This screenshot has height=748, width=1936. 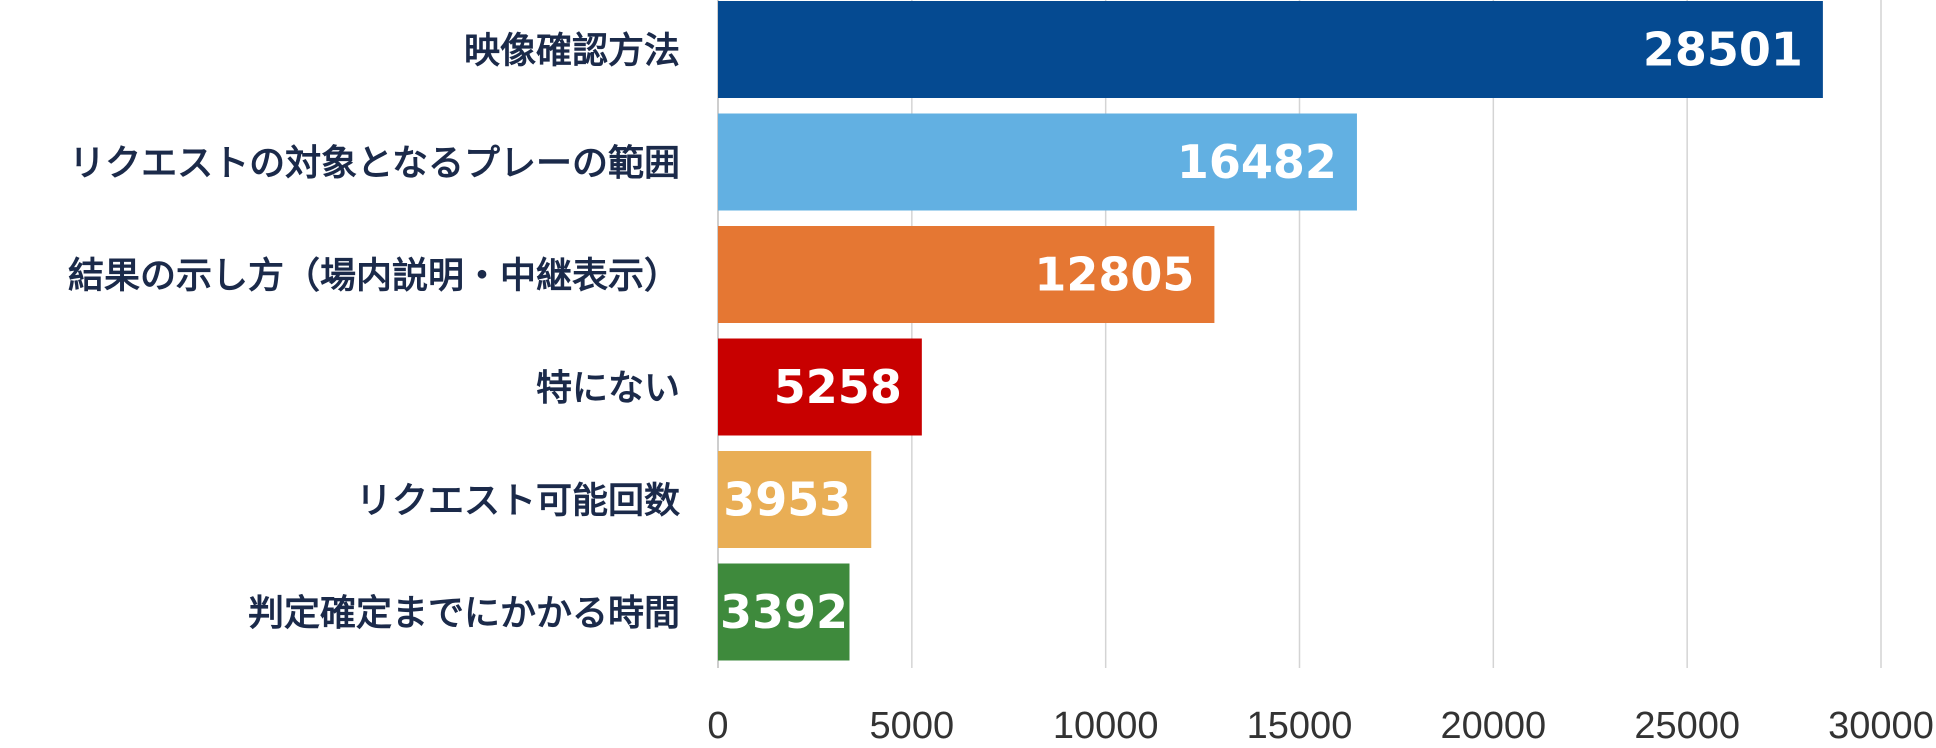 I want to click on x-tick-label: 25000, so click(x=1687, y=726).